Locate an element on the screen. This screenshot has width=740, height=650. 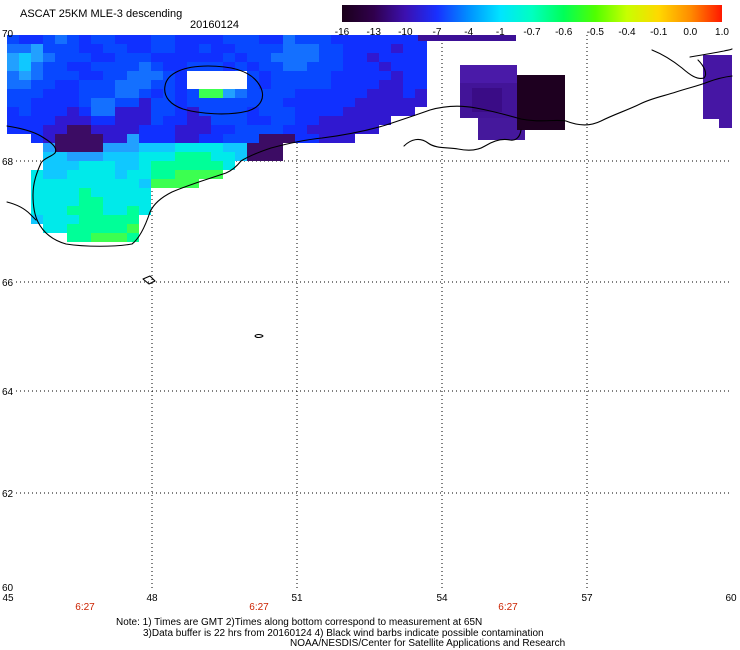
colorbar-label: -4 is located at coordinates (468, 32).